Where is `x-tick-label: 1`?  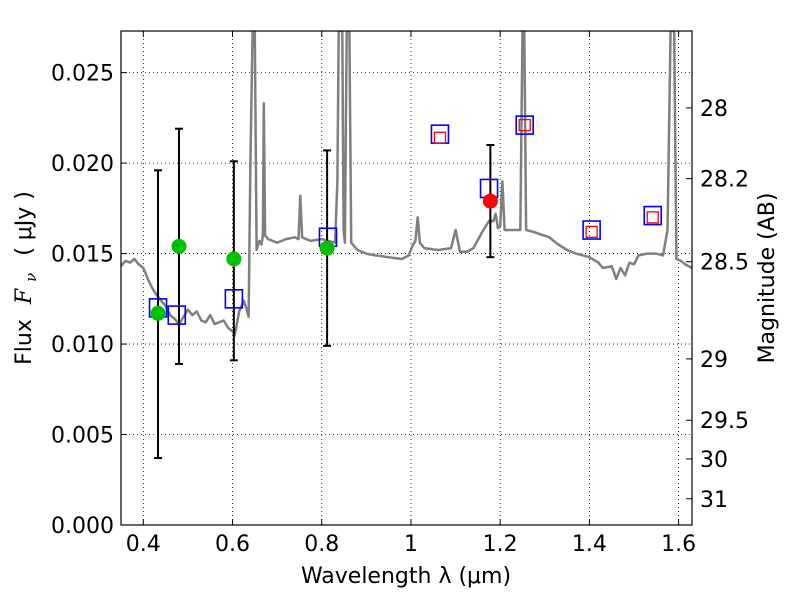 x-tick-label: 1 is located at coordinates (411, 544).